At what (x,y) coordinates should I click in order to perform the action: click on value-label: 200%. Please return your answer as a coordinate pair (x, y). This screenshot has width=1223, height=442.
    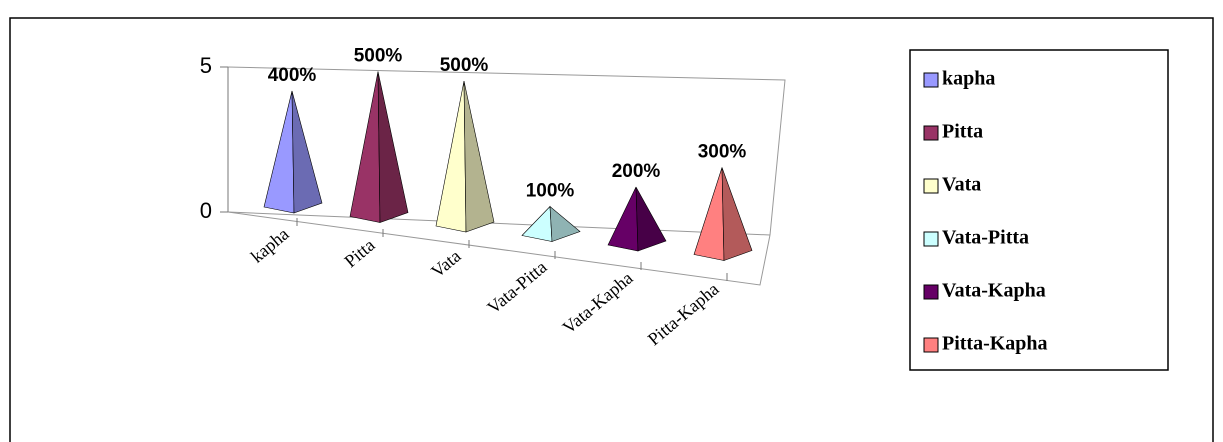
    Looking at the image, I should click on (636, 171).